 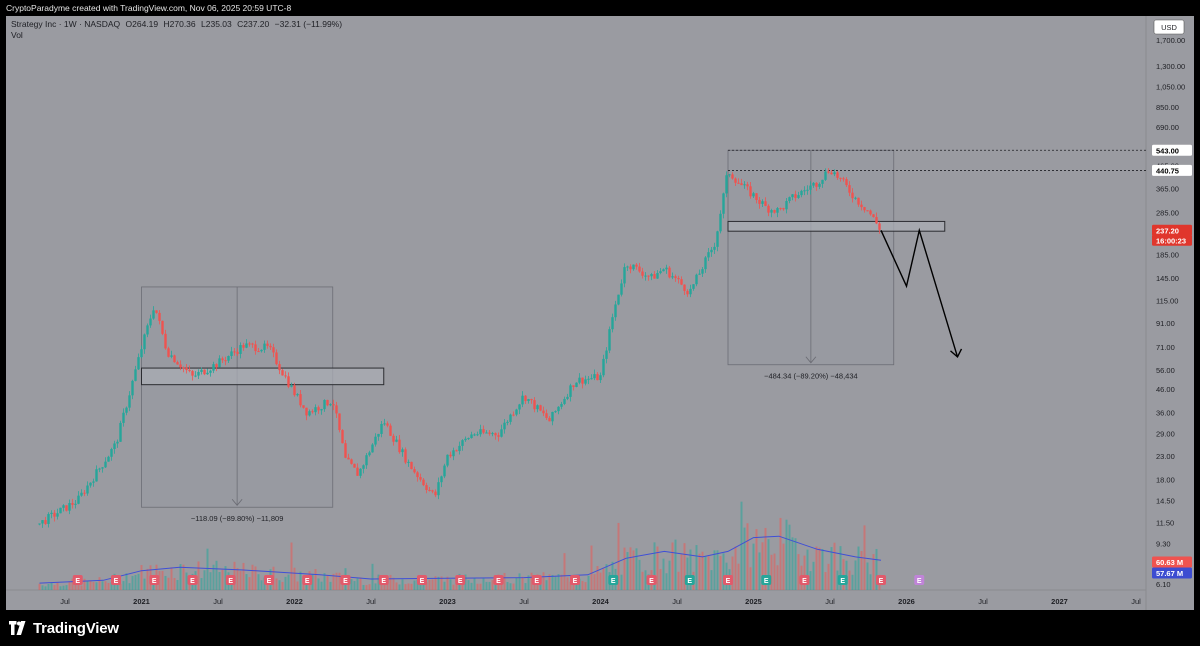 I want to click on ohlc-change: −32.31 (−11.99%), so click(x=308, y=24).